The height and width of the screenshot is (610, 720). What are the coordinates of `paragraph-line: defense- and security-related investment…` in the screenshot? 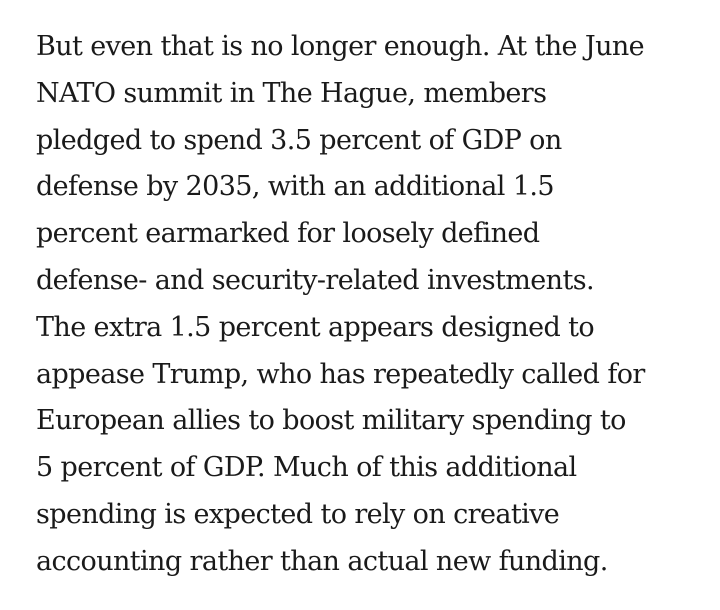 It's located at (315, 280).